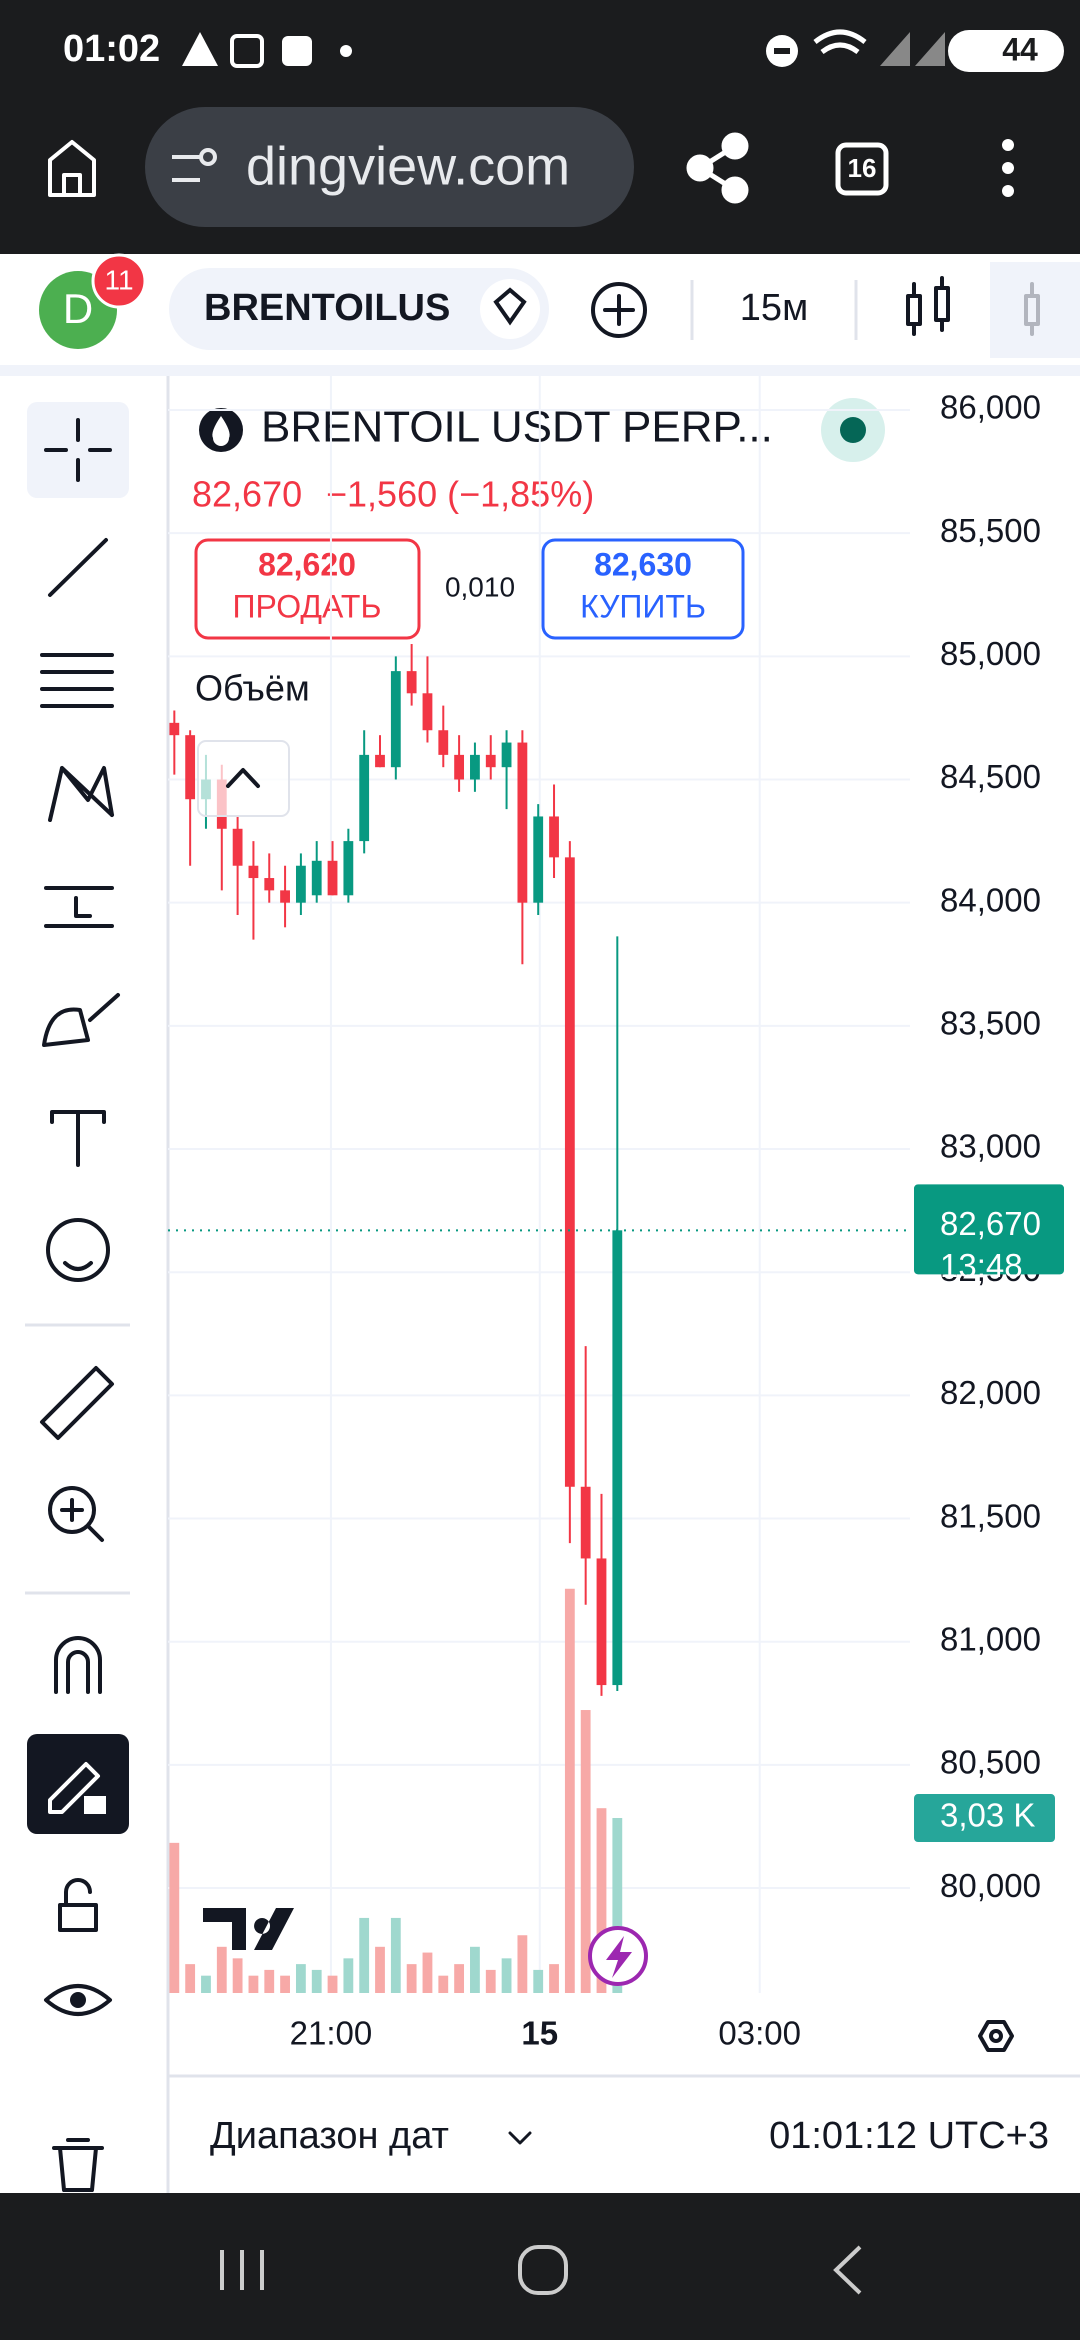 This screenshot has height=2340, width=1080. Describe the element at coordinates (221, 431) in the screenshot. I see `drop` at that location.